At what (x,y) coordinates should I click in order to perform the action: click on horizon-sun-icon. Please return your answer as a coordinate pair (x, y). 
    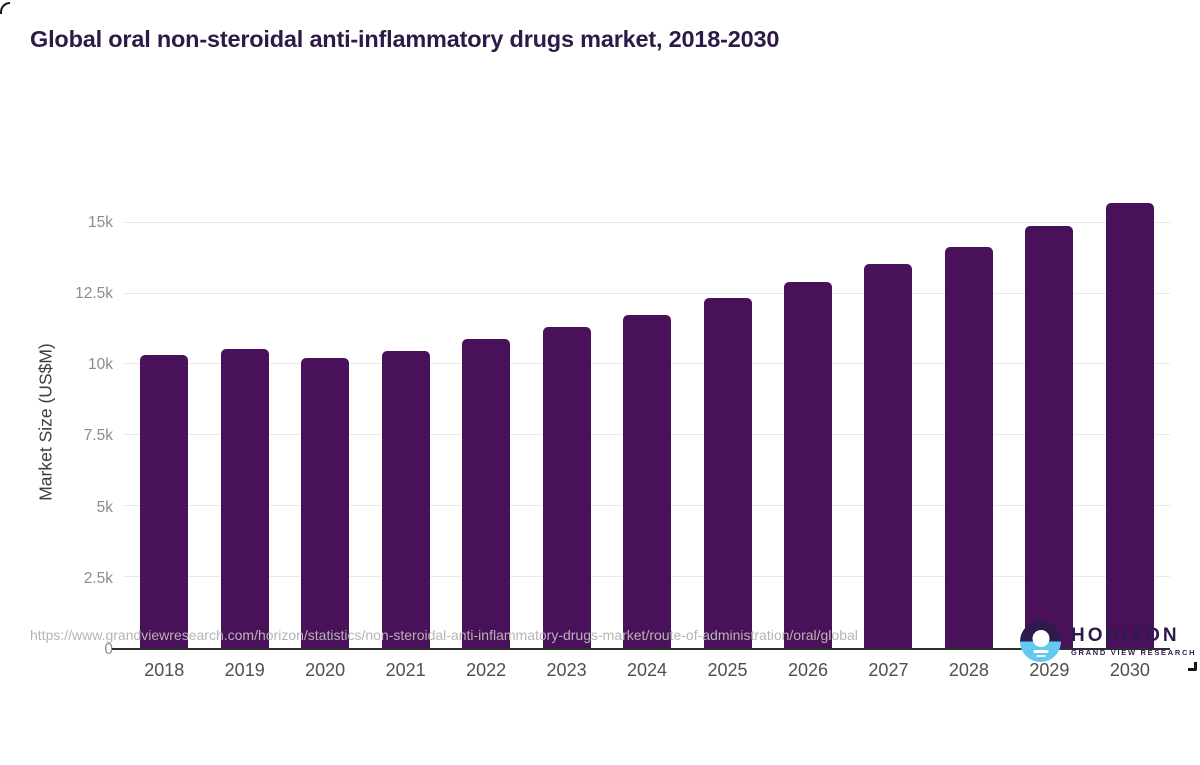
    Looking at the image, I should click on (1040, 641).